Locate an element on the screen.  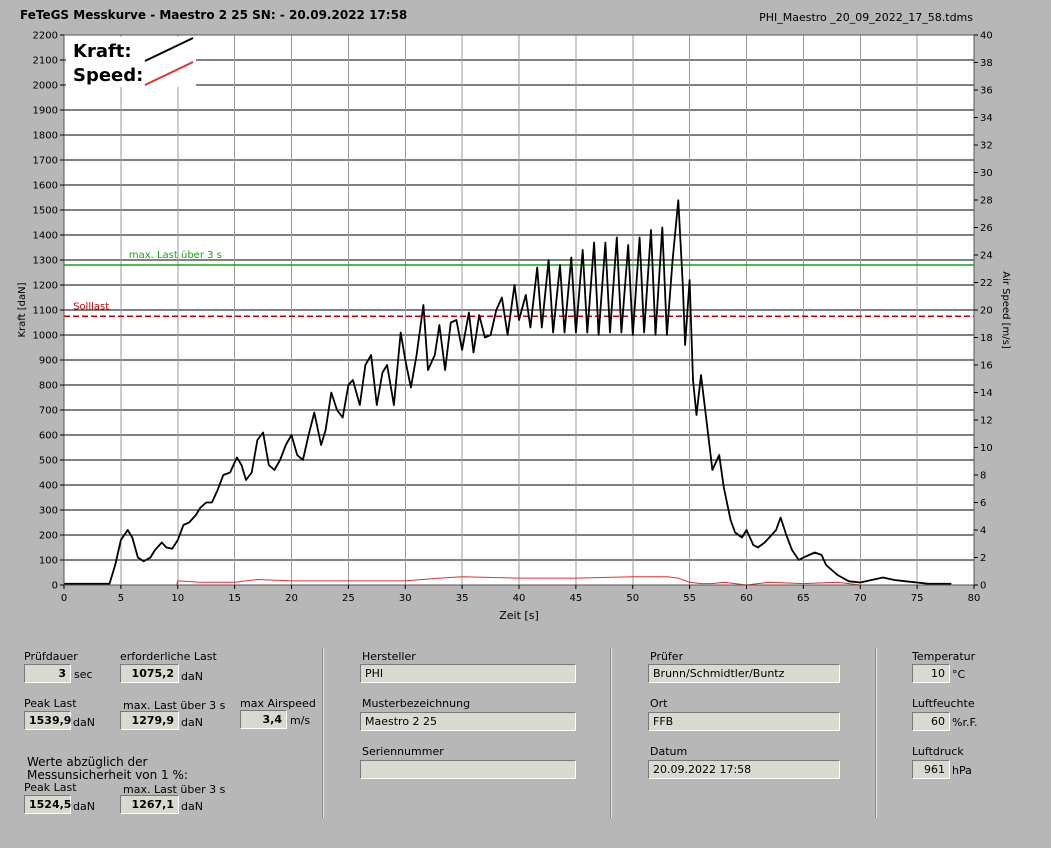
max-last-field: 1279,9 is located at coordinates (149, 720).